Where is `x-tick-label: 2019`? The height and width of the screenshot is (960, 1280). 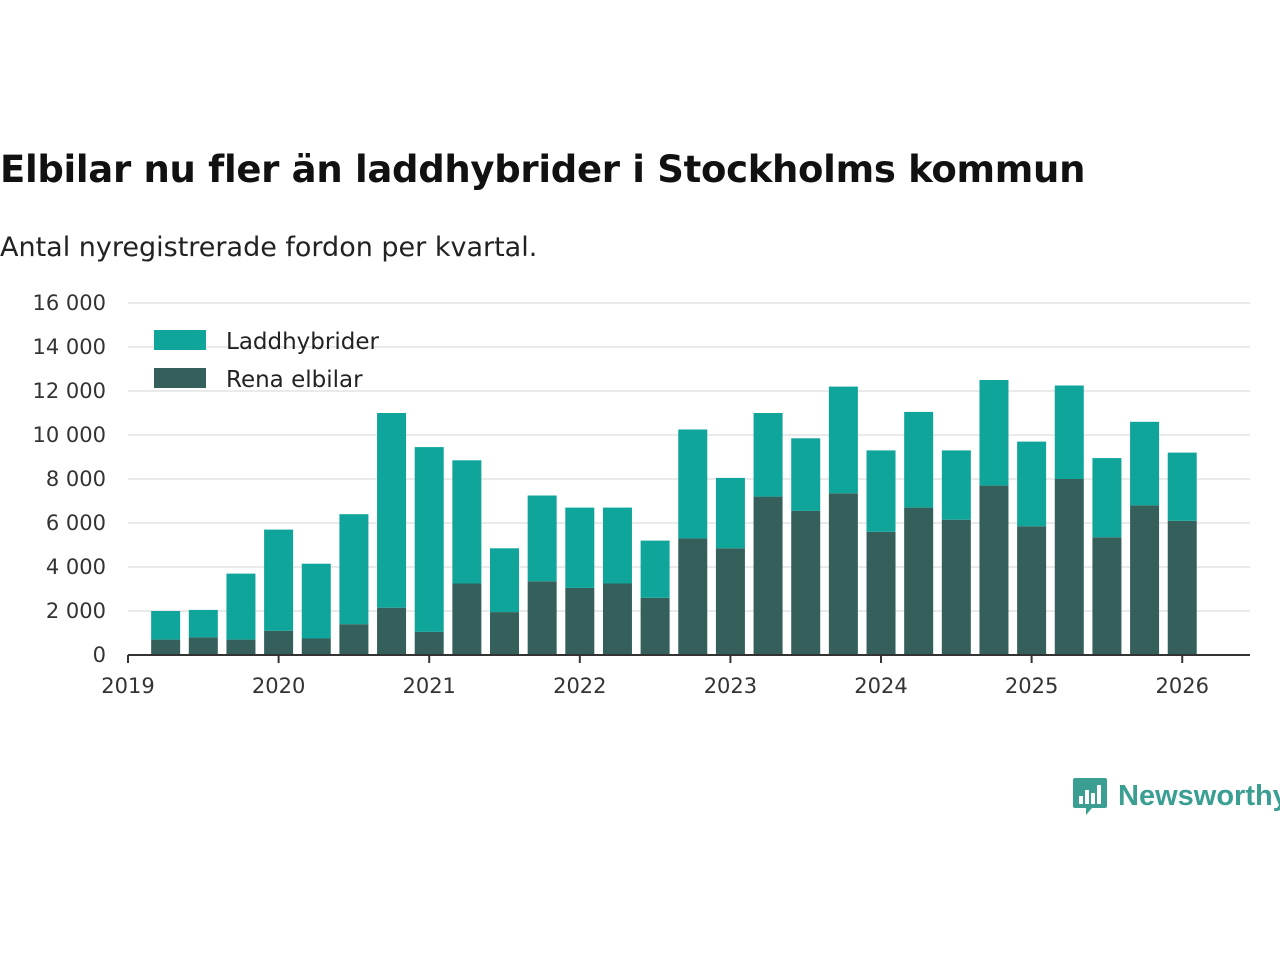 x-tick-label: 2019 is located at coordinates (127, 686).